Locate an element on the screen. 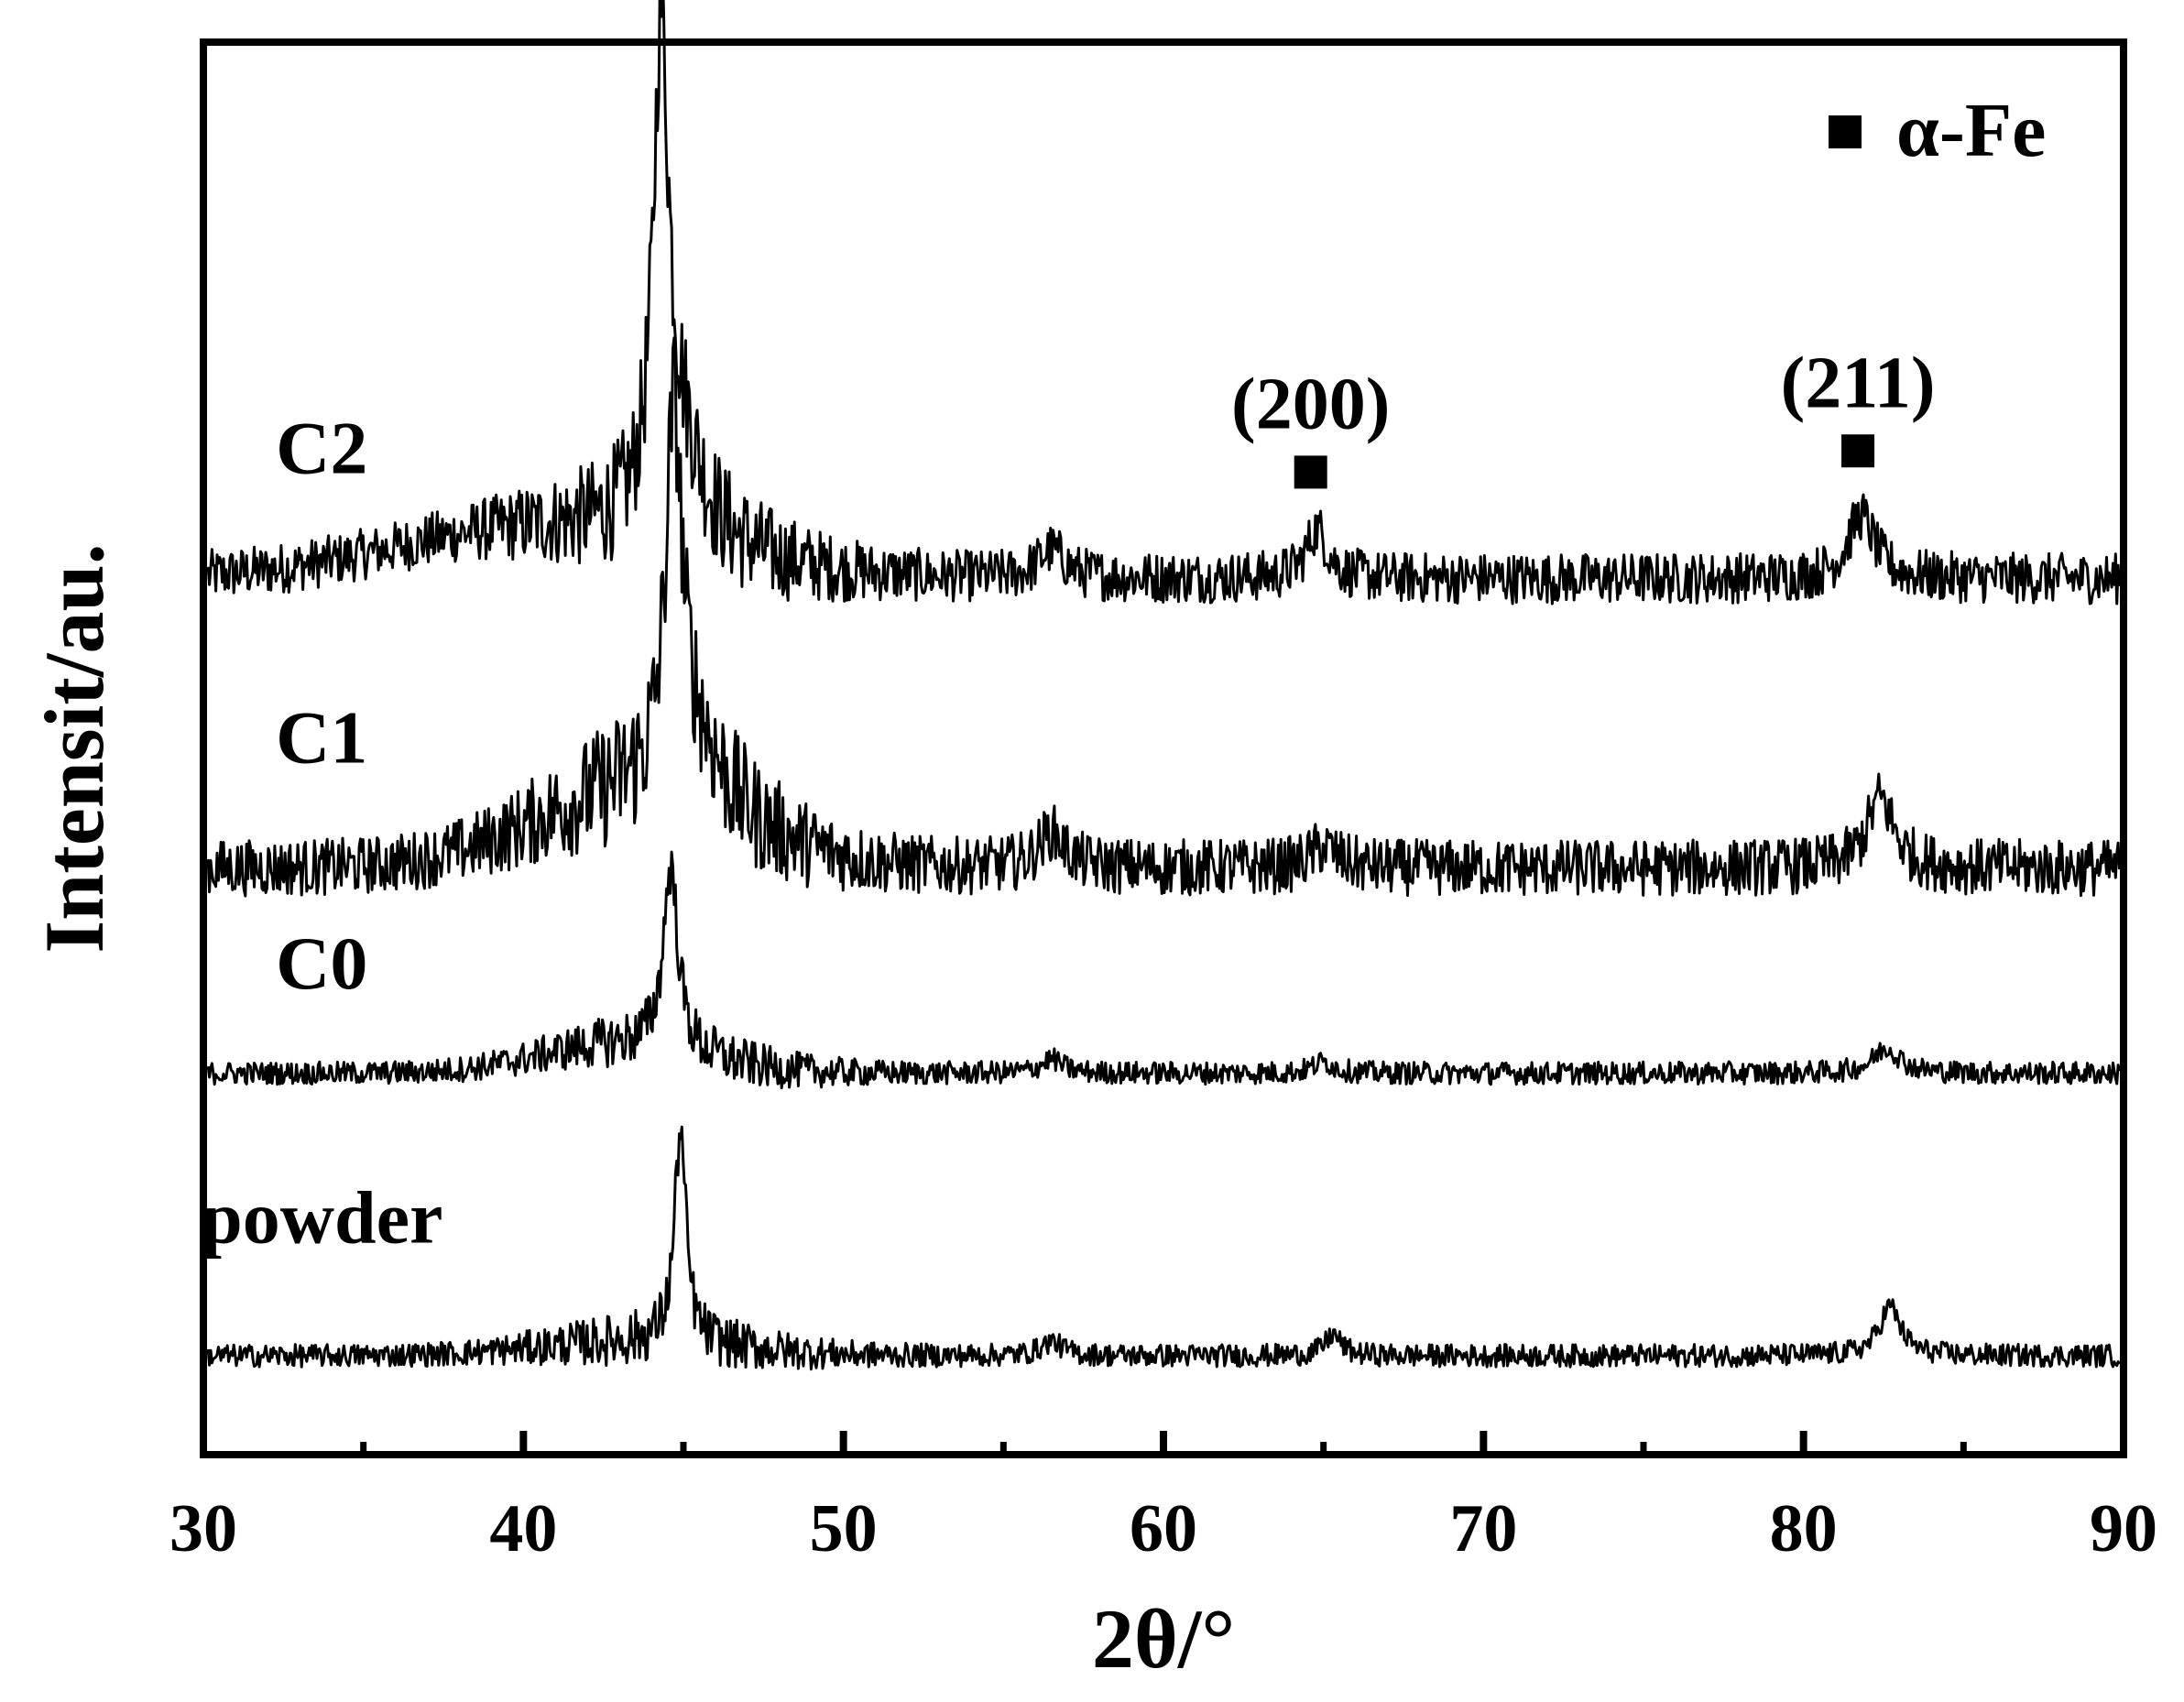 This screenshot has height=1702, width=2184. peak-label: (200) is located at coordinates (1310, 404).